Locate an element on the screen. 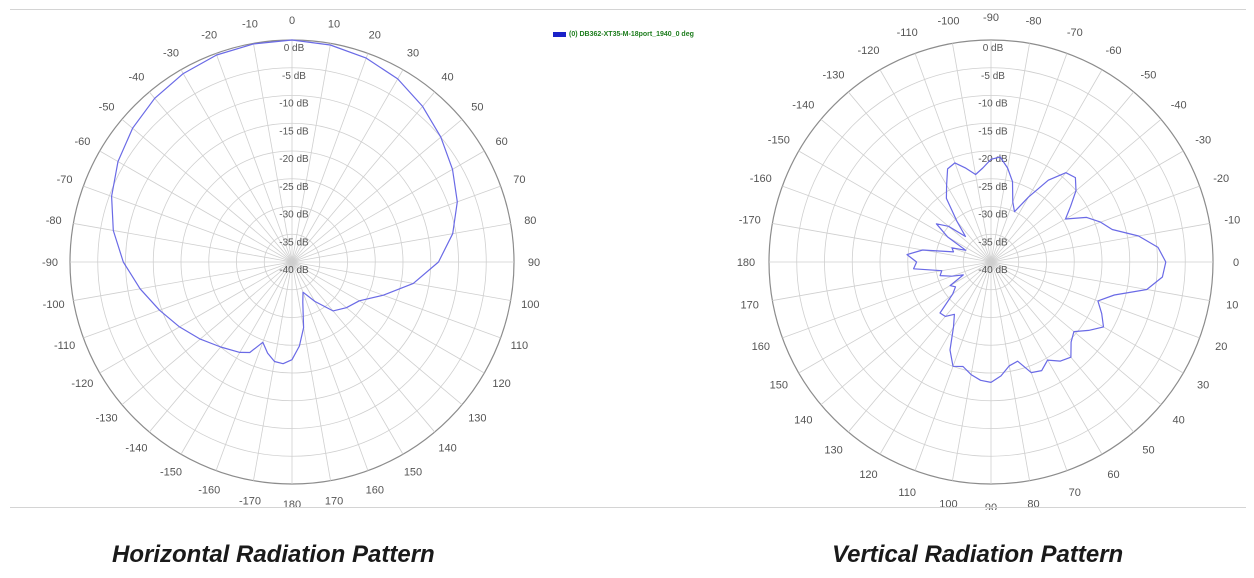 The image size is (1254, 578). angle-label: 0 is located at coordinates (1236, 263).